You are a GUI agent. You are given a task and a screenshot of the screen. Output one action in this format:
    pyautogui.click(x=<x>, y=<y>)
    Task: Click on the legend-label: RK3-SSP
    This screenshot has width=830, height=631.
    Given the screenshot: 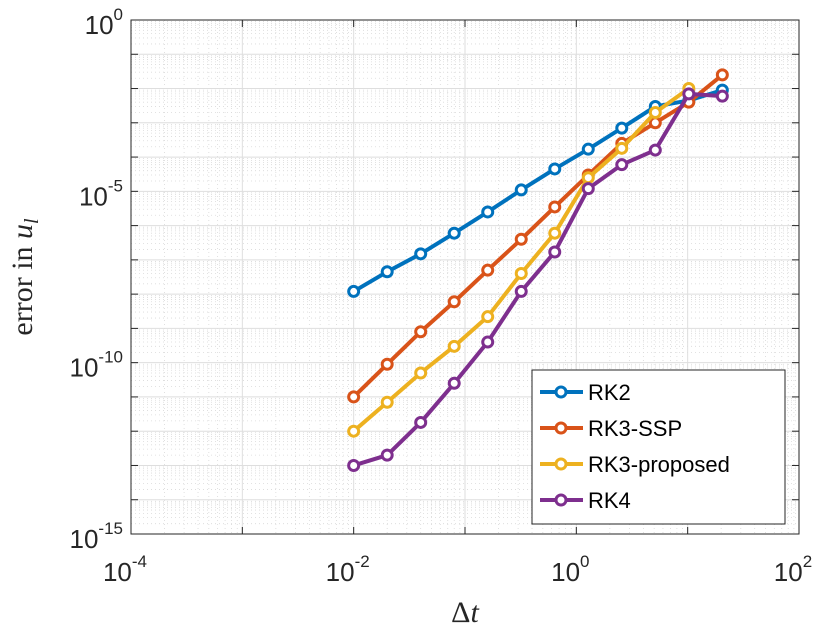 What is the action you would take?
    pyautogui.click(x=635, y=428)
    